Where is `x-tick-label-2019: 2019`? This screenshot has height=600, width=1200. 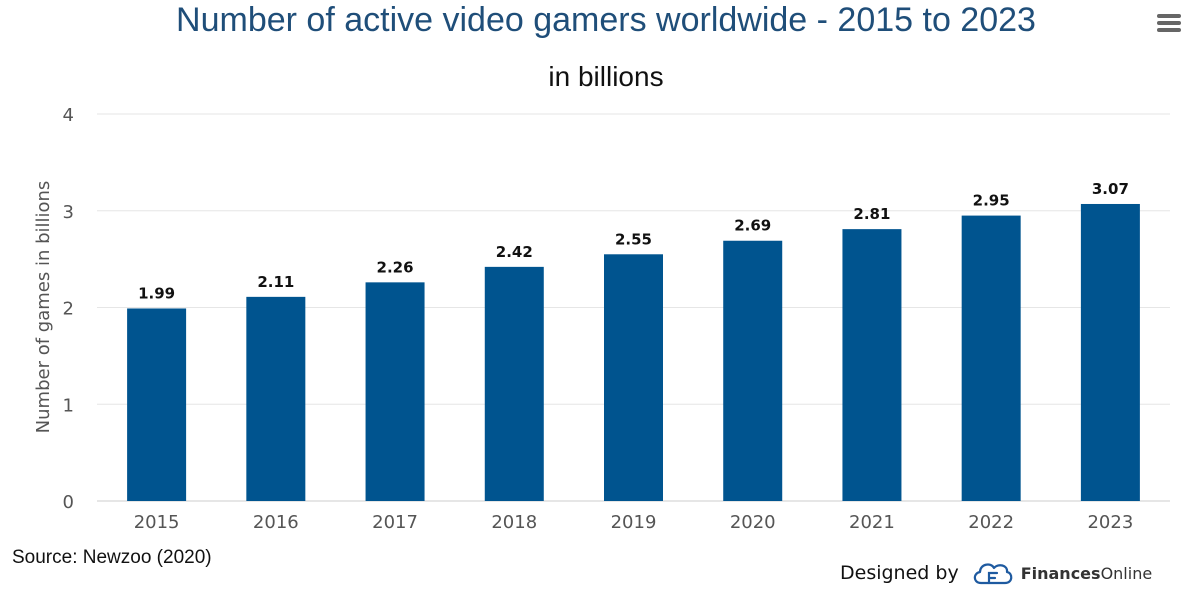 x-tick-label-2019: 2019 is located at coordinates (634, 522).